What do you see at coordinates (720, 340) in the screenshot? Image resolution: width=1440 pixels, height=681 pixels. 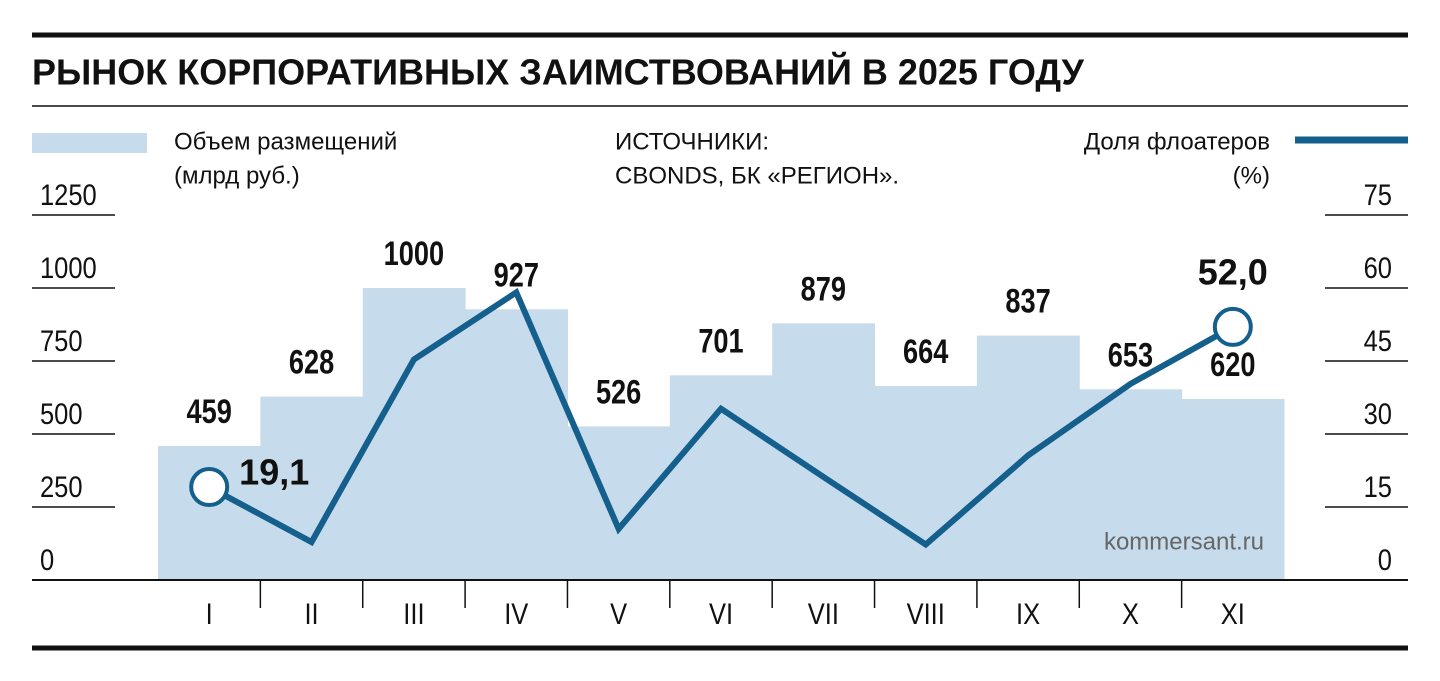 I see `data-label: 701` at bounding box center [720, 340].